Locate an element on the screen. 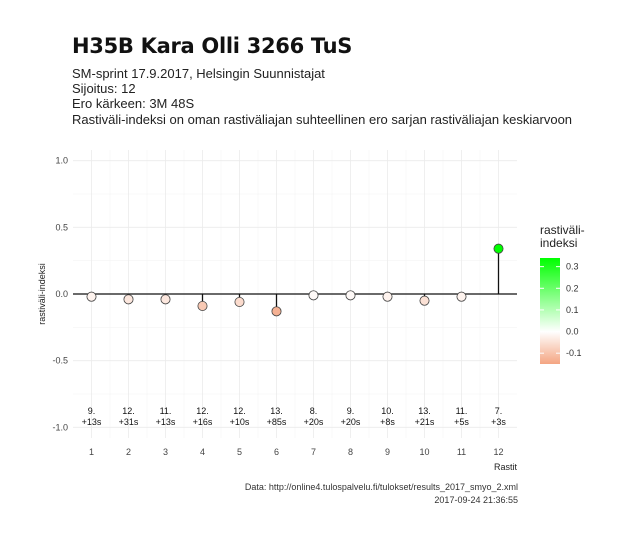 This screenshot has width=630, height=540. x-tick-label: 9 is located at coordinates (387, 452).